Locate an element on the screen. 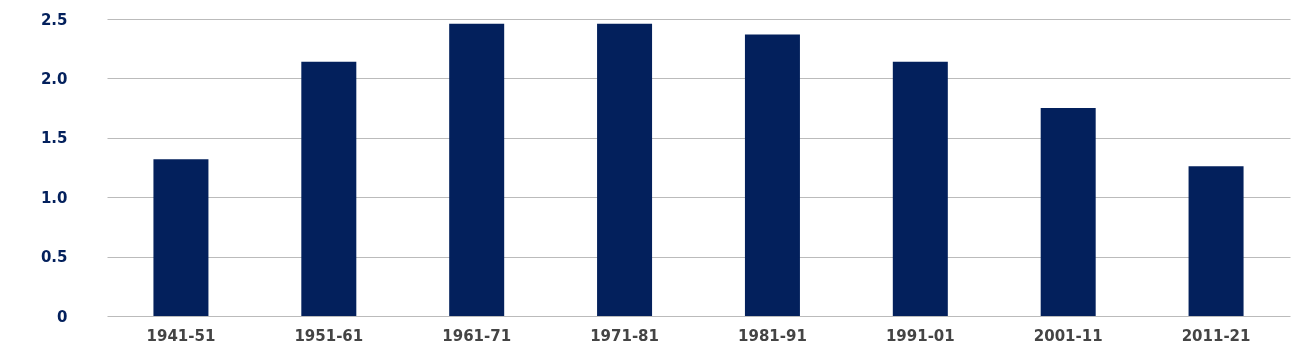 This screenshot has height=353, width=1294. y-tick-label: 2.0 is located at coordinates (54, 78).